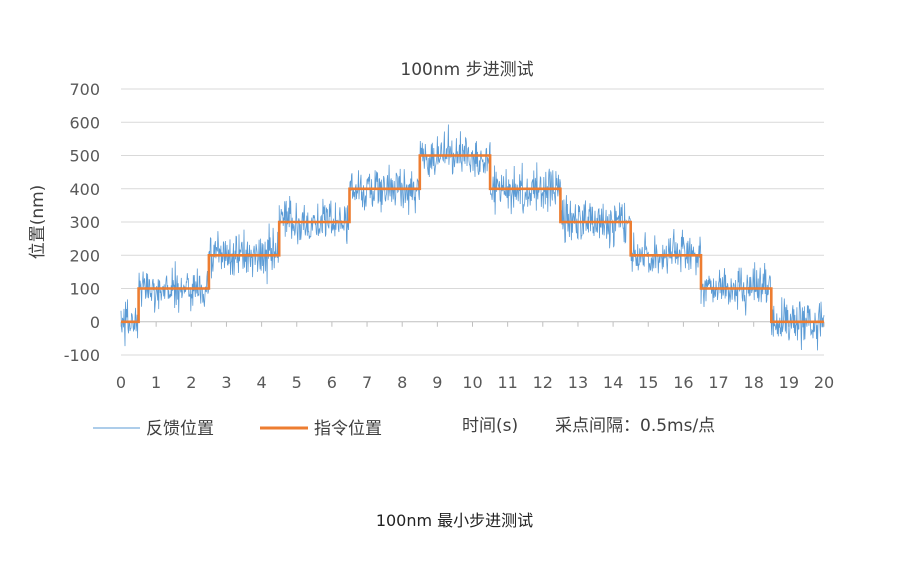 The height and width of the screenshot is (586, 909). I want to click on x-tick-label: 16, so click(683, 382).